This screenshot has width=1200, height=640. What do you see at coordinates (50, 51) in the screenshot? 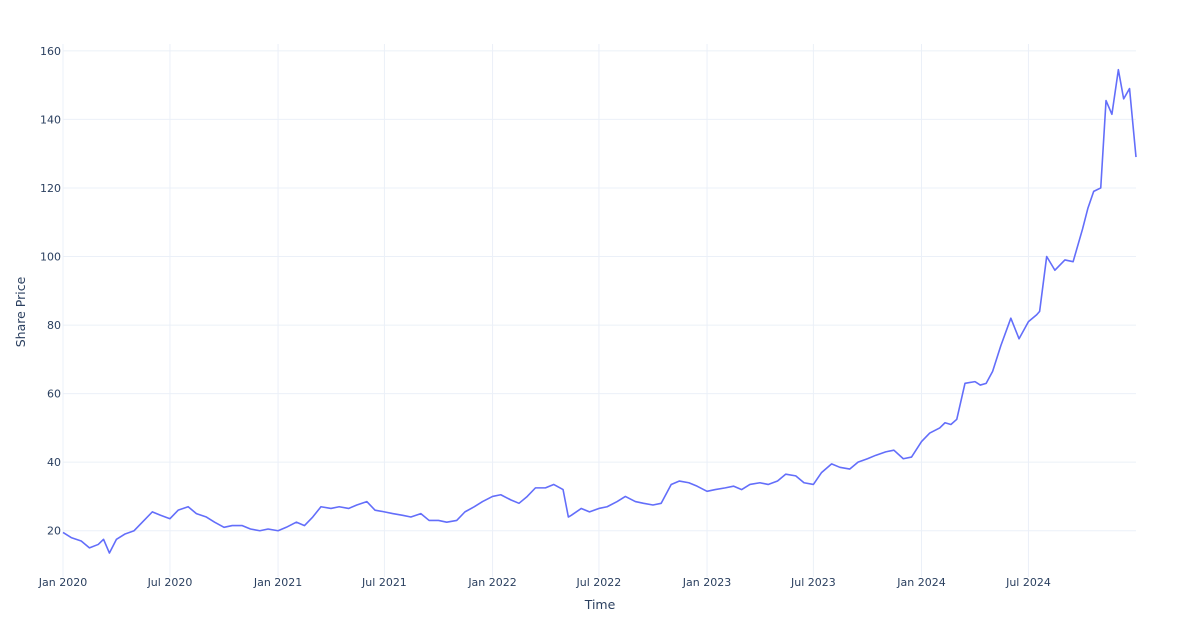
I see `y-tick-label: 160` at bounding box center [50, 51].